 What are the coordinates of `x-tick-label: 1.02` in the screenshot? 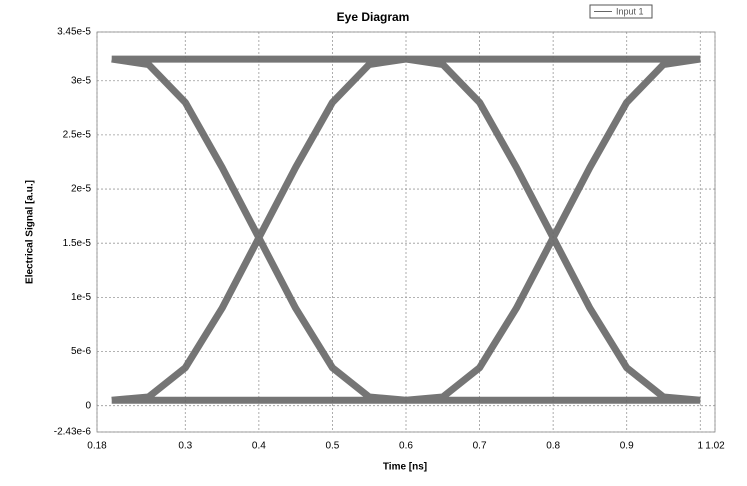 It's located at (715, 446).